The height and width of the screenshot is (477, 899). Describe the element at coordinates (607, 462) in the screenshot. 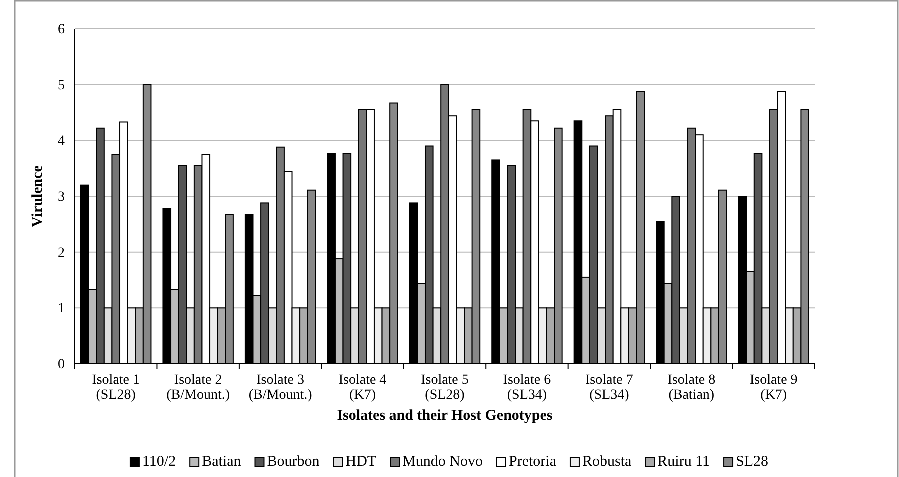

I see `legend-label: Robusta` at that location.